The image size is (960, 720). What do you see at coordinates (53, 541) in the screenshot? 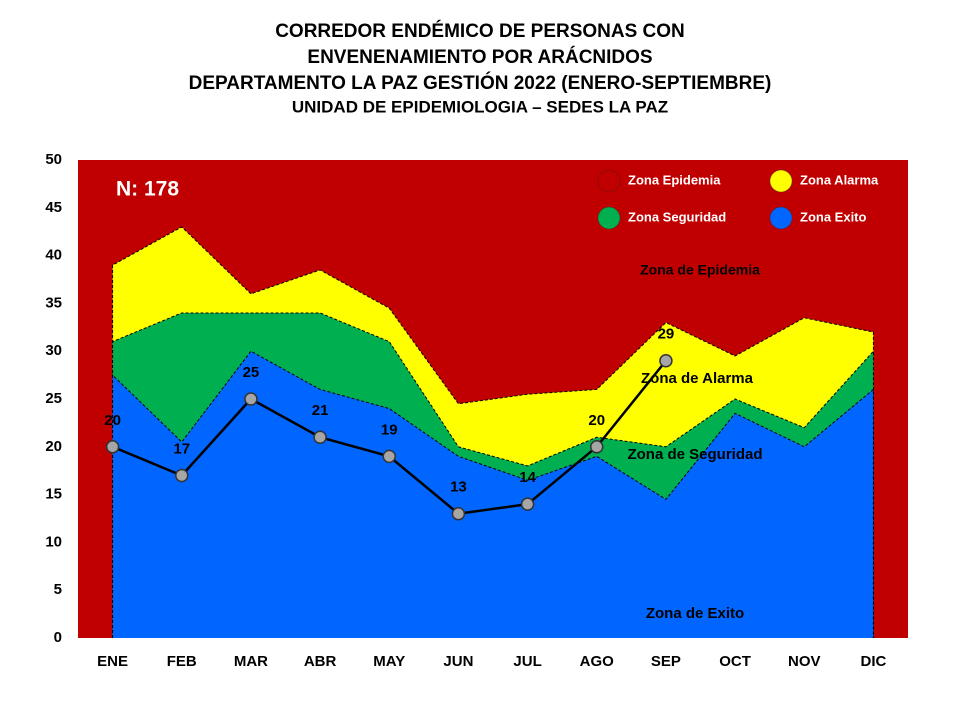
I see `y-tick-label: 10` at bounding box center [53, 541].